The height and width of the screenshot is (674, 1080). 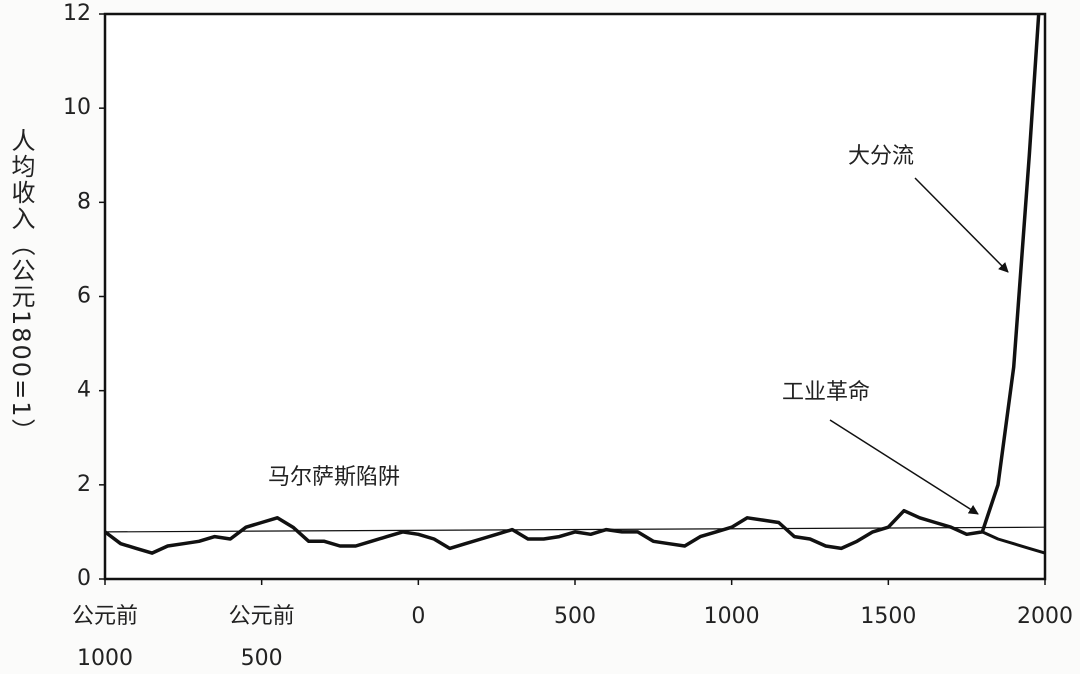 What do you see at coordinates (888, 616) in the screenshot?
I see `x-tick-label: 1500` at bounding box center [888, 616].